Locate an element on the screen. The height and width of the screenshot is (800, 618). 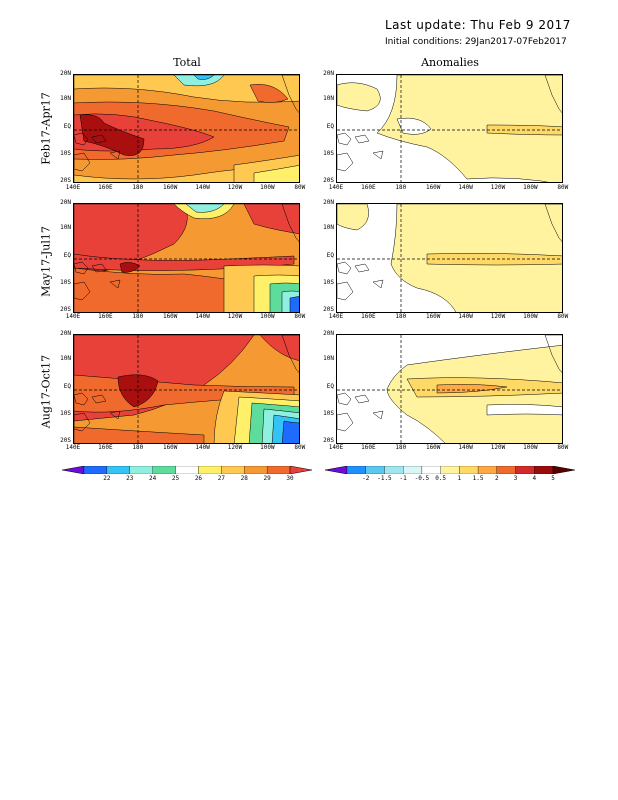
colorbar-label: 26 is located at coordinates (198, 478).